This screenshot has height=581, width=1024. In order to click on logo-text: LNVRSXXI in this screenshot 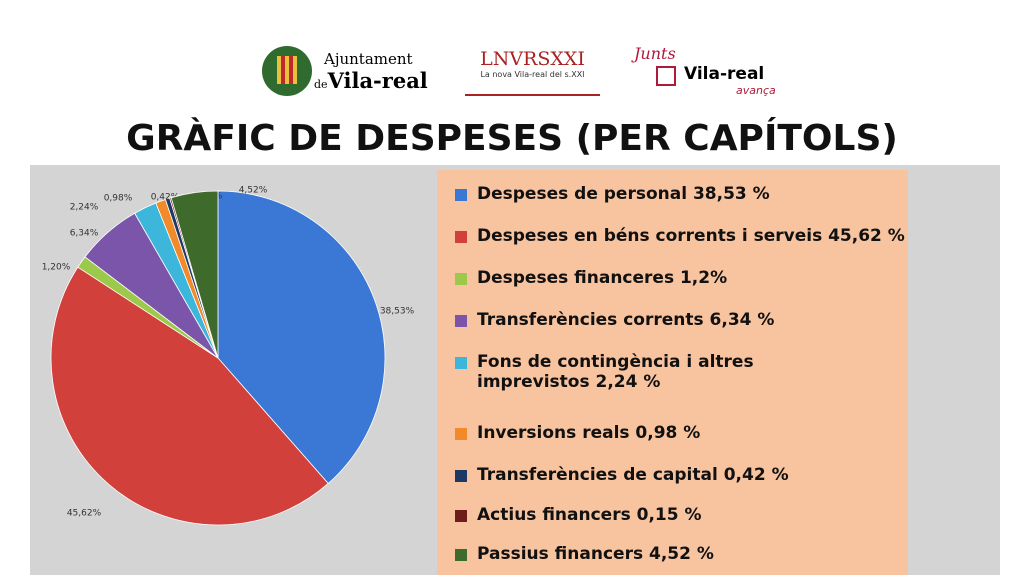, I will do `click(532, 59)`.